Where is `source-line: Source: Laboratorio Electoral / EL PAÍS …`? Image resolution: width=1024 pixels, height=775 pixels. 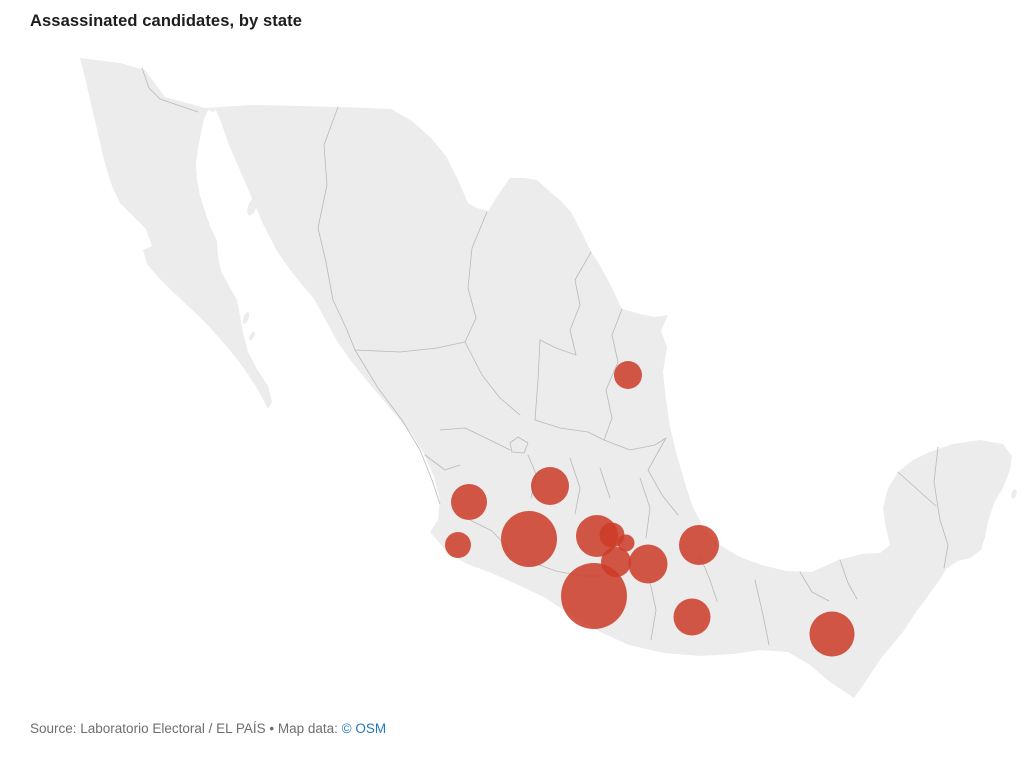 source-line: Source: Laboratorio Electoral / EL PAÍS … is located at coordinates (208, 728).